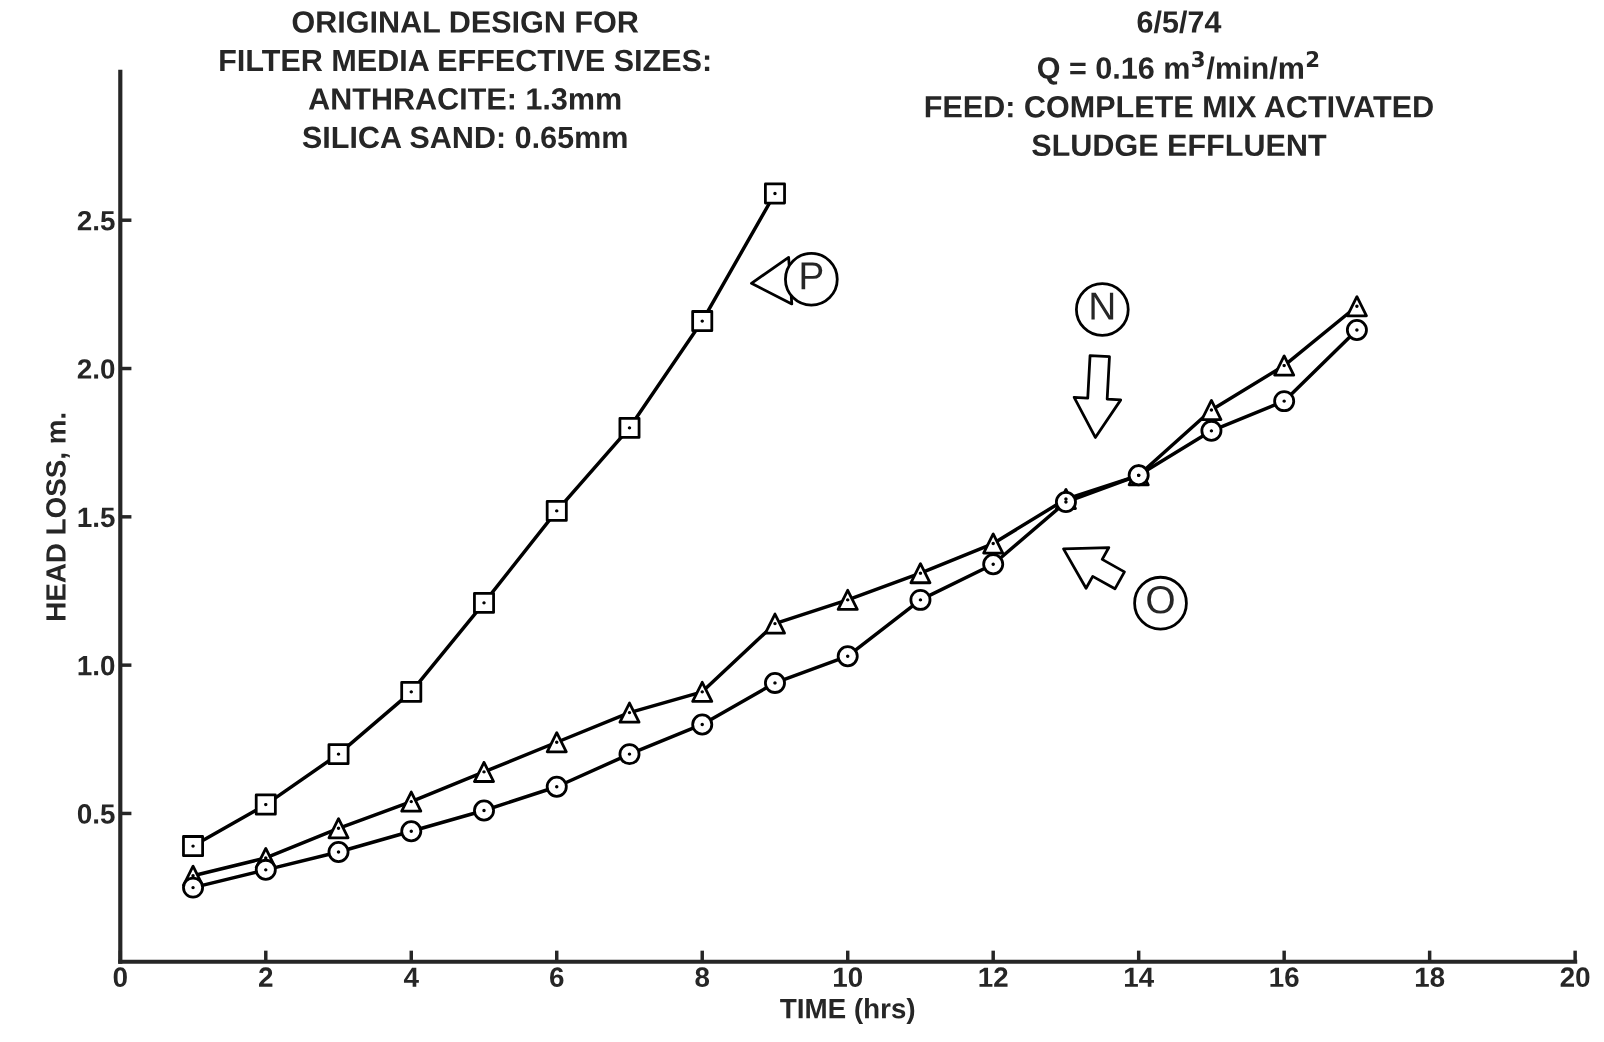  Describe the element at coordinates (465, 80) in the screenshot. I see `chart-title: ORIGINAL DESIGN FOR FILTER MEDIA EFFECTIVE SIZES: ANTHRACITE: 1.3mm SILICA SAND: 0.65mm` at that location.